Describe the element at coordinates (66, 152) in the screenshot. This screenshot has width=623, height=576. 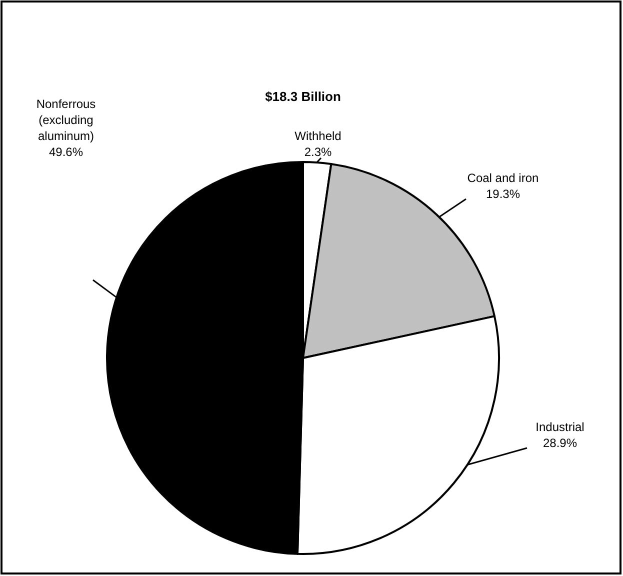
I see `data-label: 49.6%` at that location.